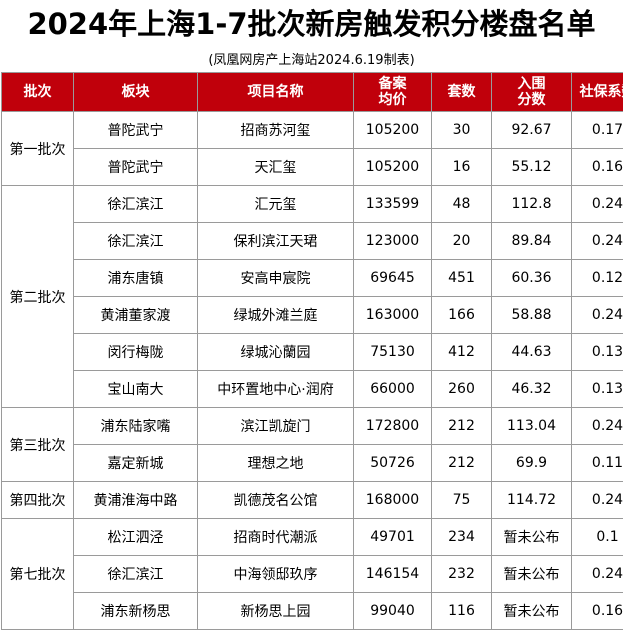  Describe the element at coordinates (393, 315) in the screenshot. I see `cell-price: 163000` at that location.